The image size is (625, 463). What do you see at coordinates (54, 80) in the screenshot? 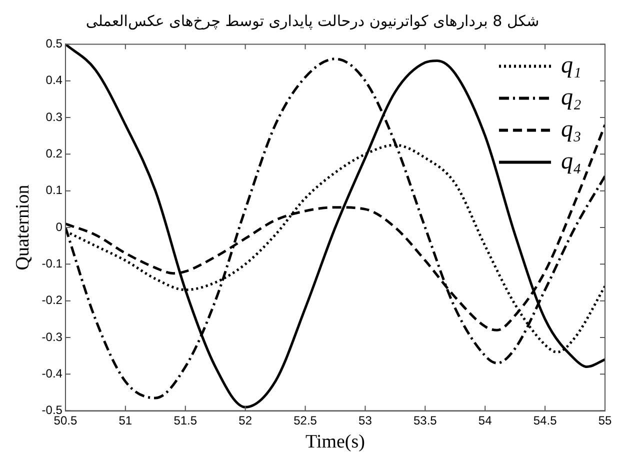
I see `y-tick-label: 0.4` at bounding box center [54, 80].